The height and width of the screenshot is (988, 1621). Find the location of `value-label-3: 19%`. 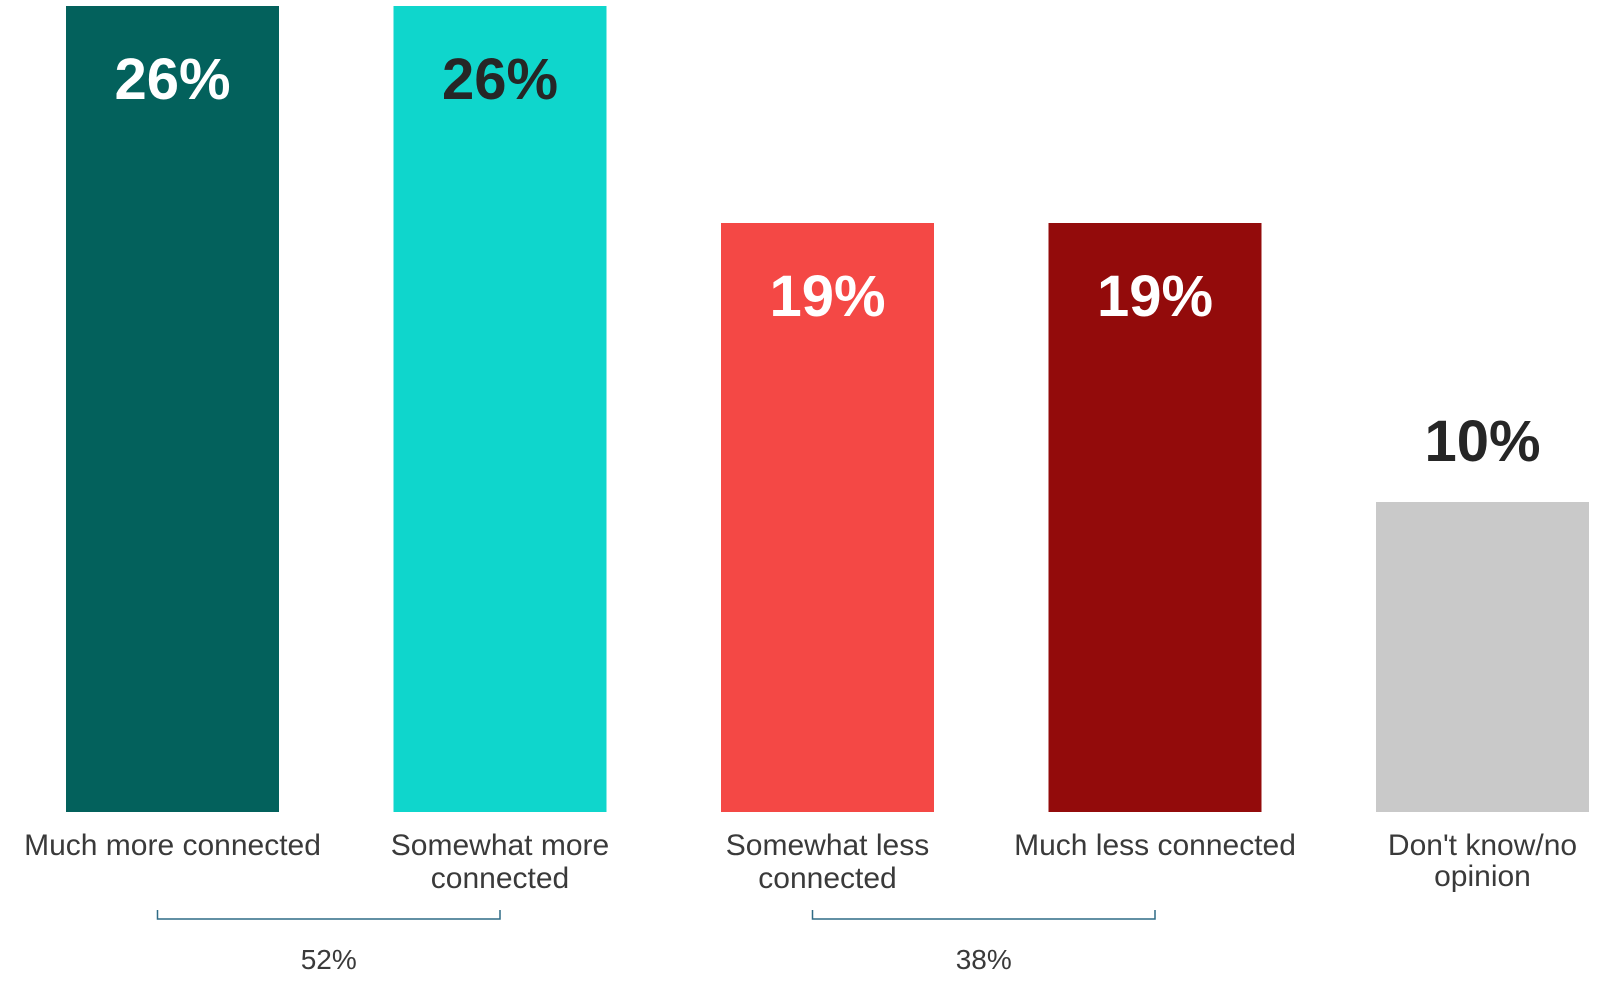

value-label-3: 19% is located at coordinates (827, 296).